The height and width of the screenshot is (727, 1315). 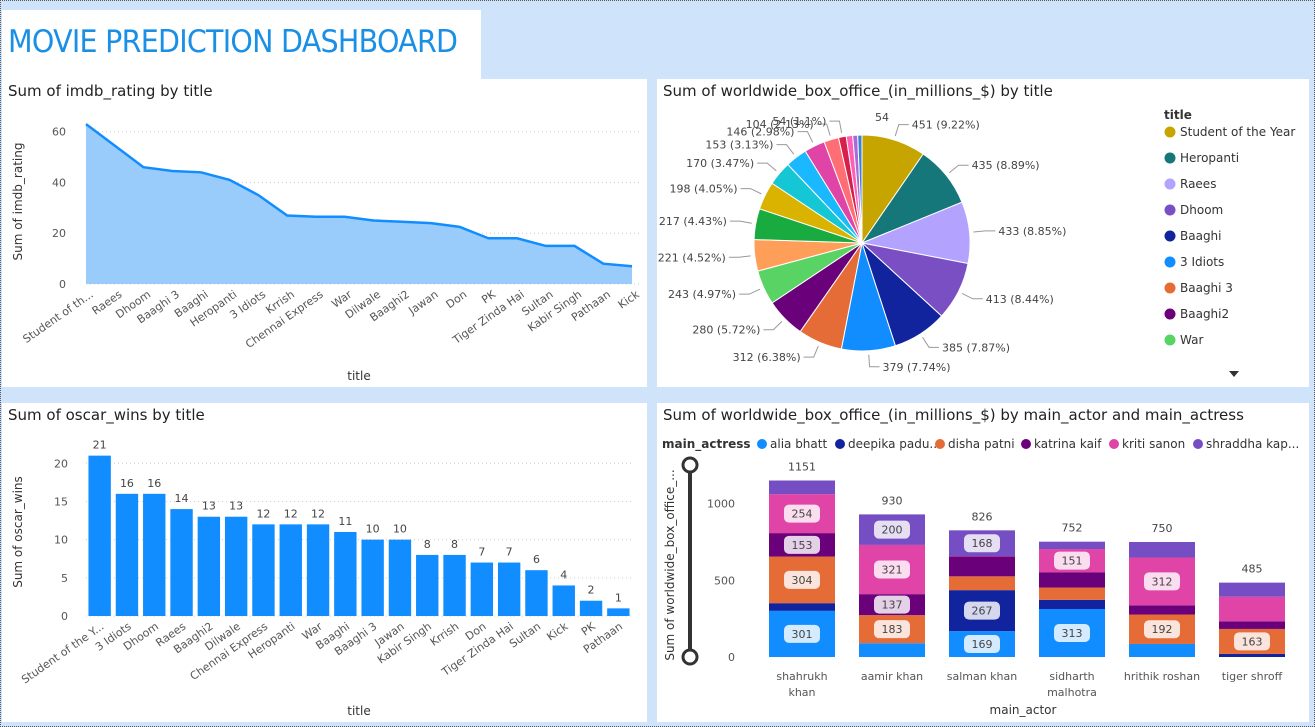 What do you see at coordinates (1252, 676) in the screenshot?
I see `x-tick-label: tiger shroff` at bounding box center [1252, 676].